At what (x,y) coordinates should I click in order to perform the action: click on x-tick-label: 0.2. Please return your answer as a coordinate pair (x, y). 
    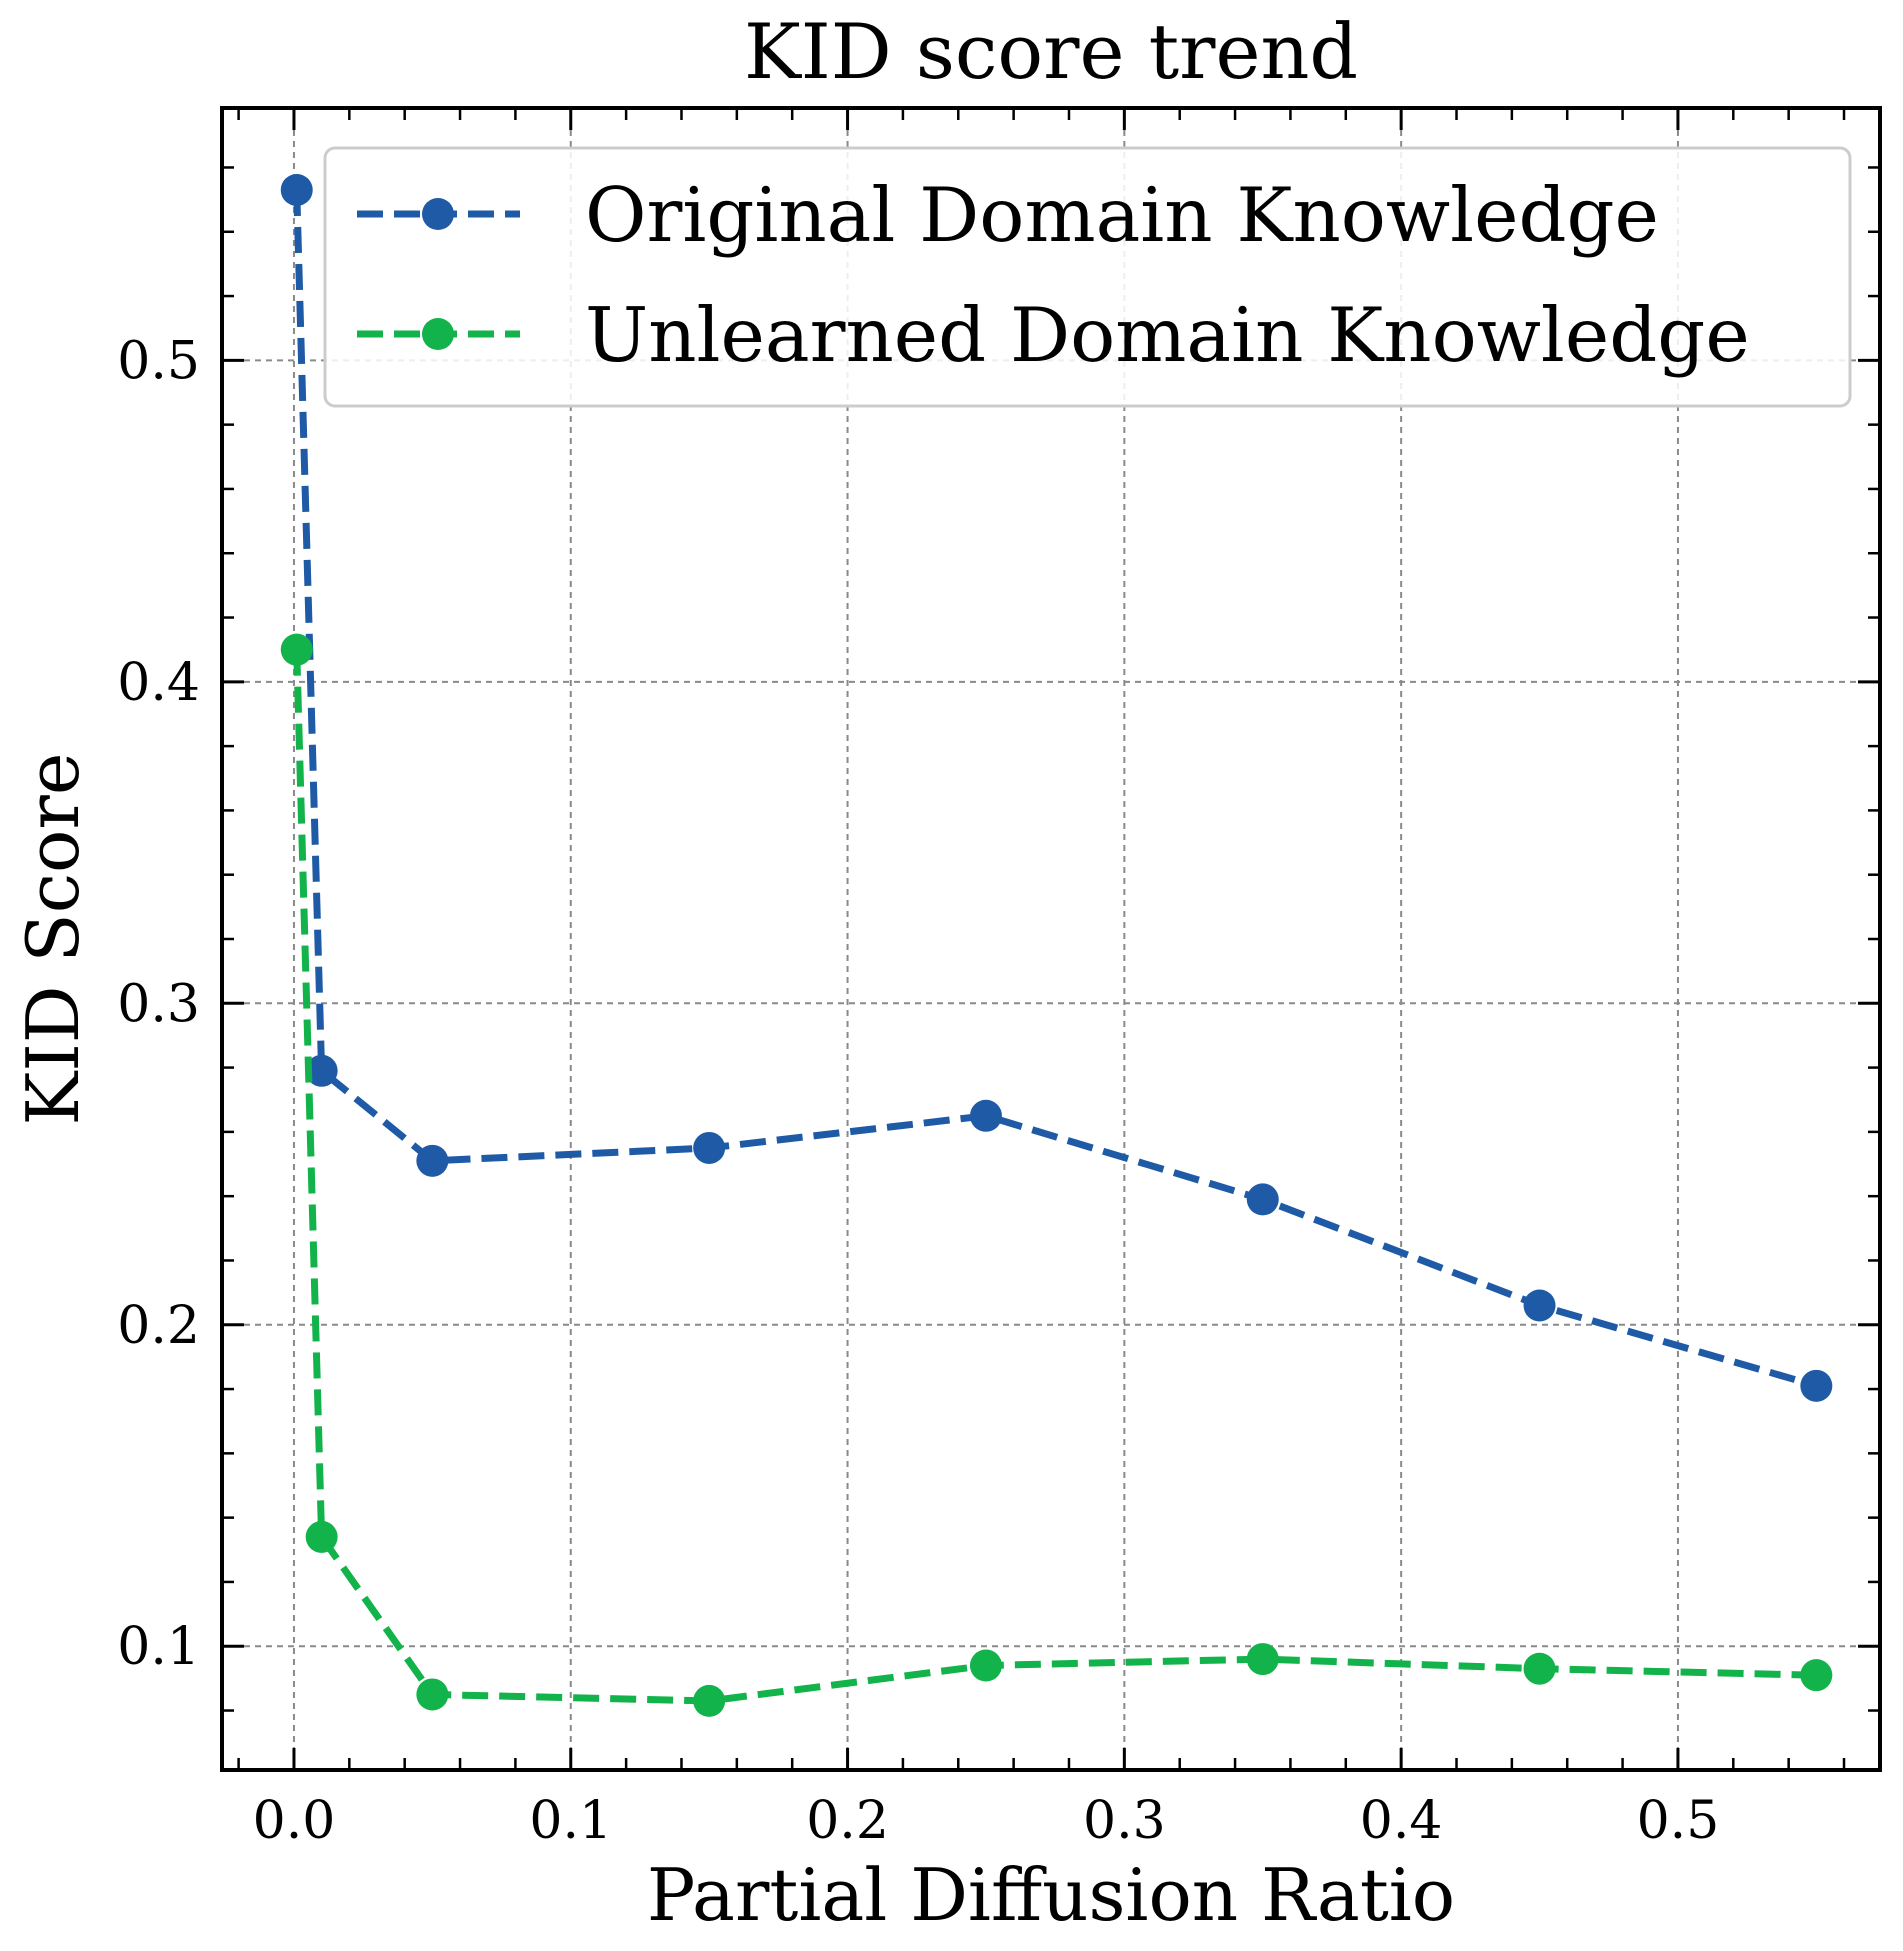
    Looking at the image, I should click on (847, 1821).